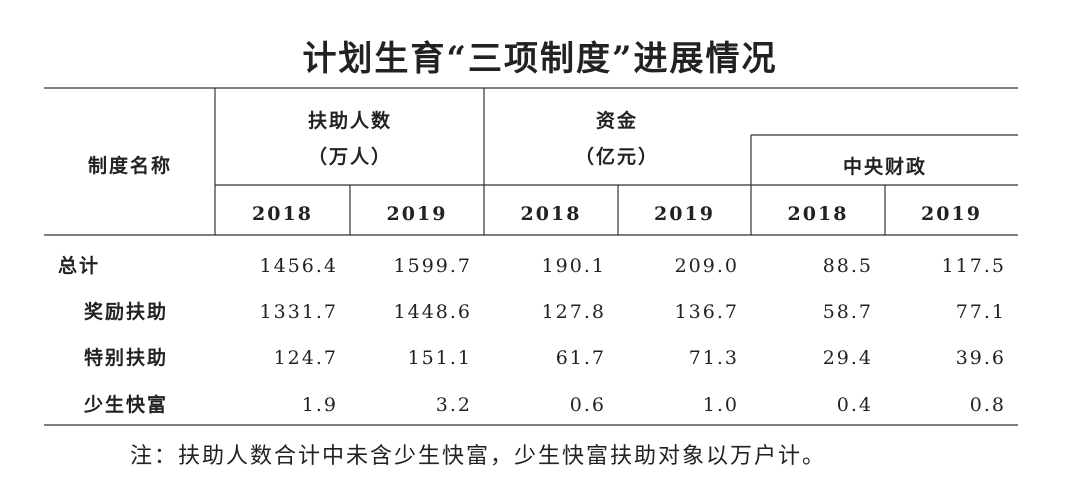 The width and height of the screenshot is (1080, 501). Describe the element at coordinates (980, 358) in the screenshot. I see `cell-value: 39.6` at that location.